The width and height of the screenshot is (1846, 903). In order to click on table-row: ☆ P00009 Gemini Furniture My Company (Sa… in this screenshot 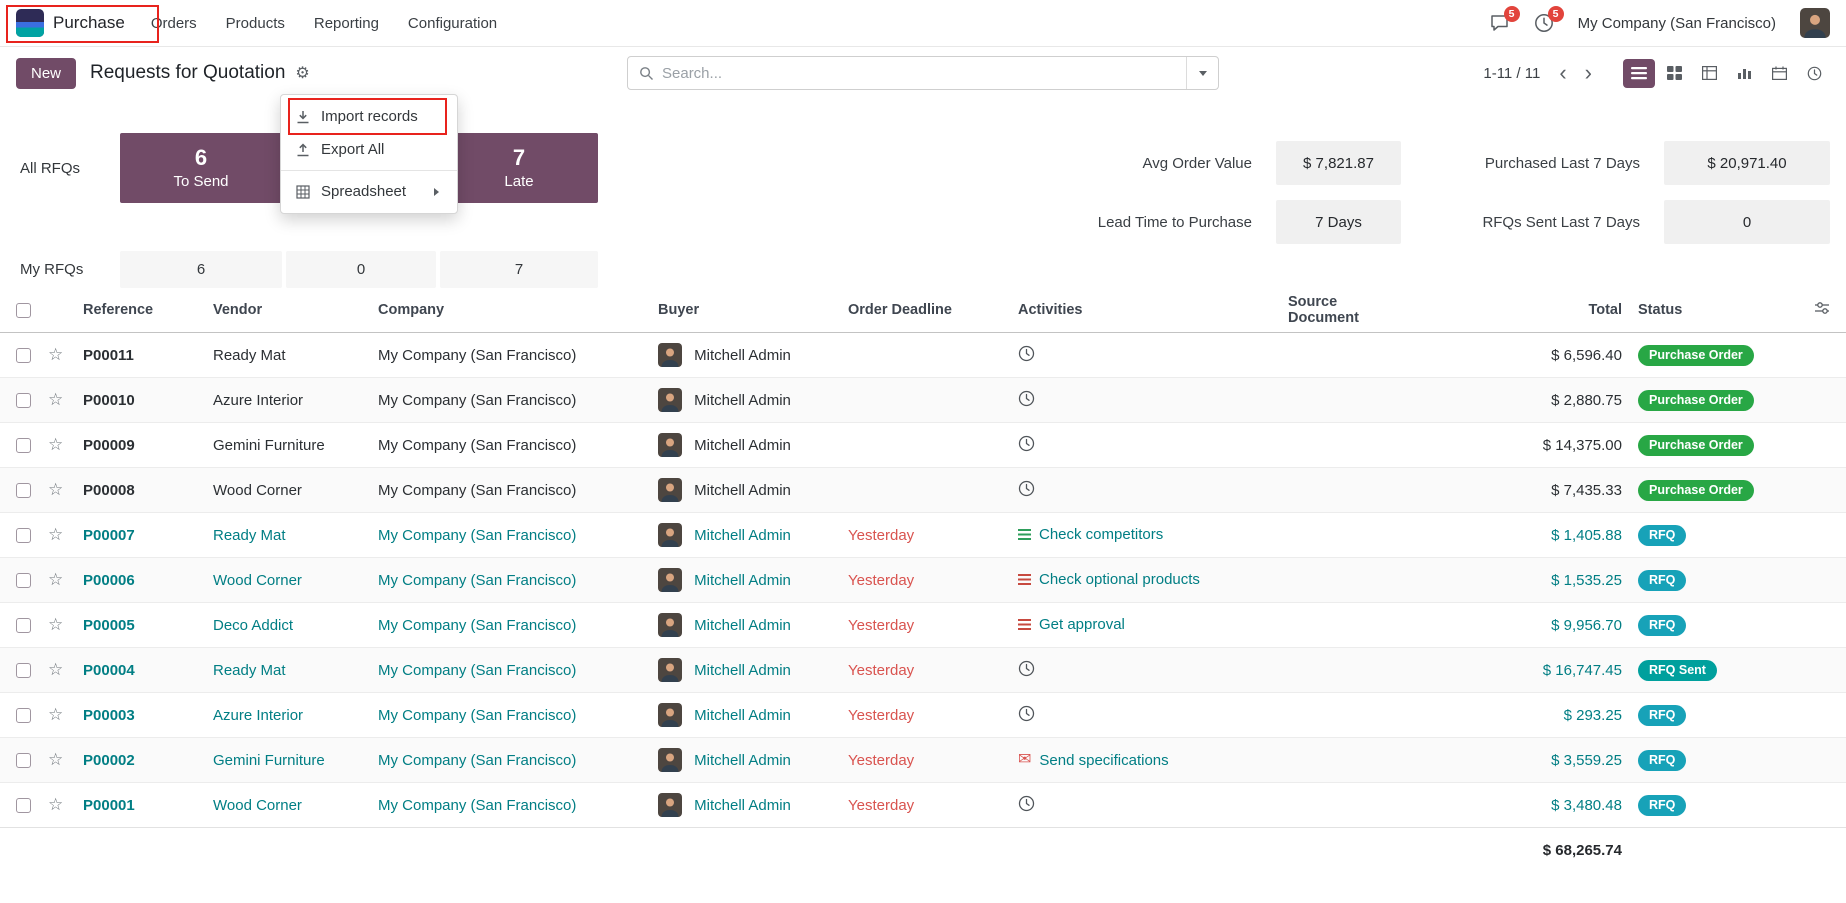, I will do `click(923, 445)`.